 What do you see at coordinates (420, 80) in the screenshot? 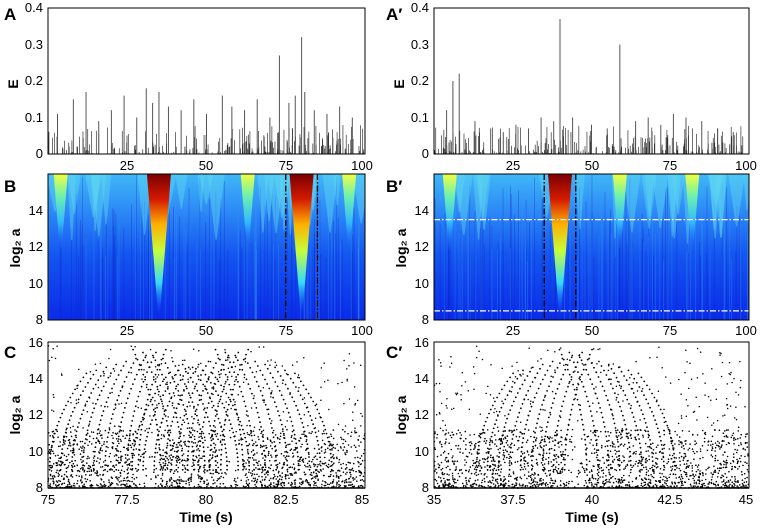
I see `ytick-label: 0.2` at bounding box center [420, 80].